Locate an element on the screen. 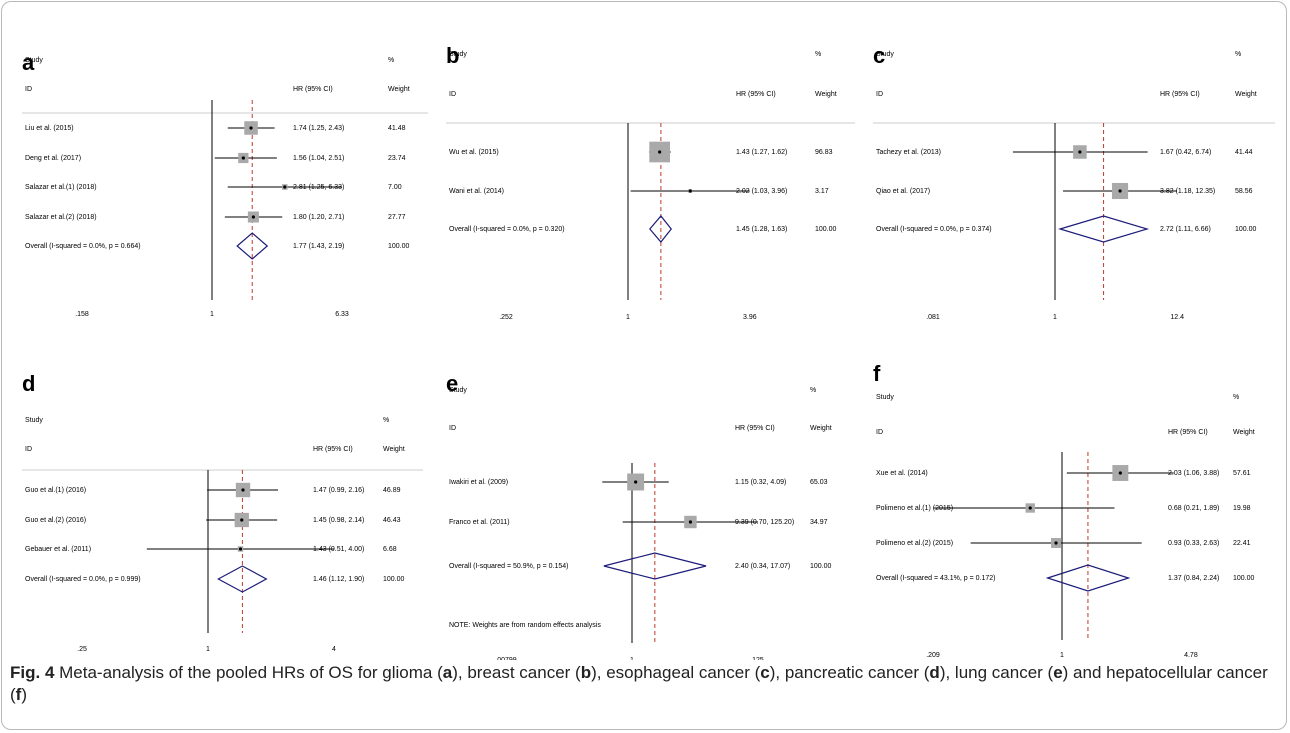 The width and height of the screenshot is (1290, 733). panel-f-study-hr: 0.93 (0.33, 2.63) is located at coordinates (1193, 543).